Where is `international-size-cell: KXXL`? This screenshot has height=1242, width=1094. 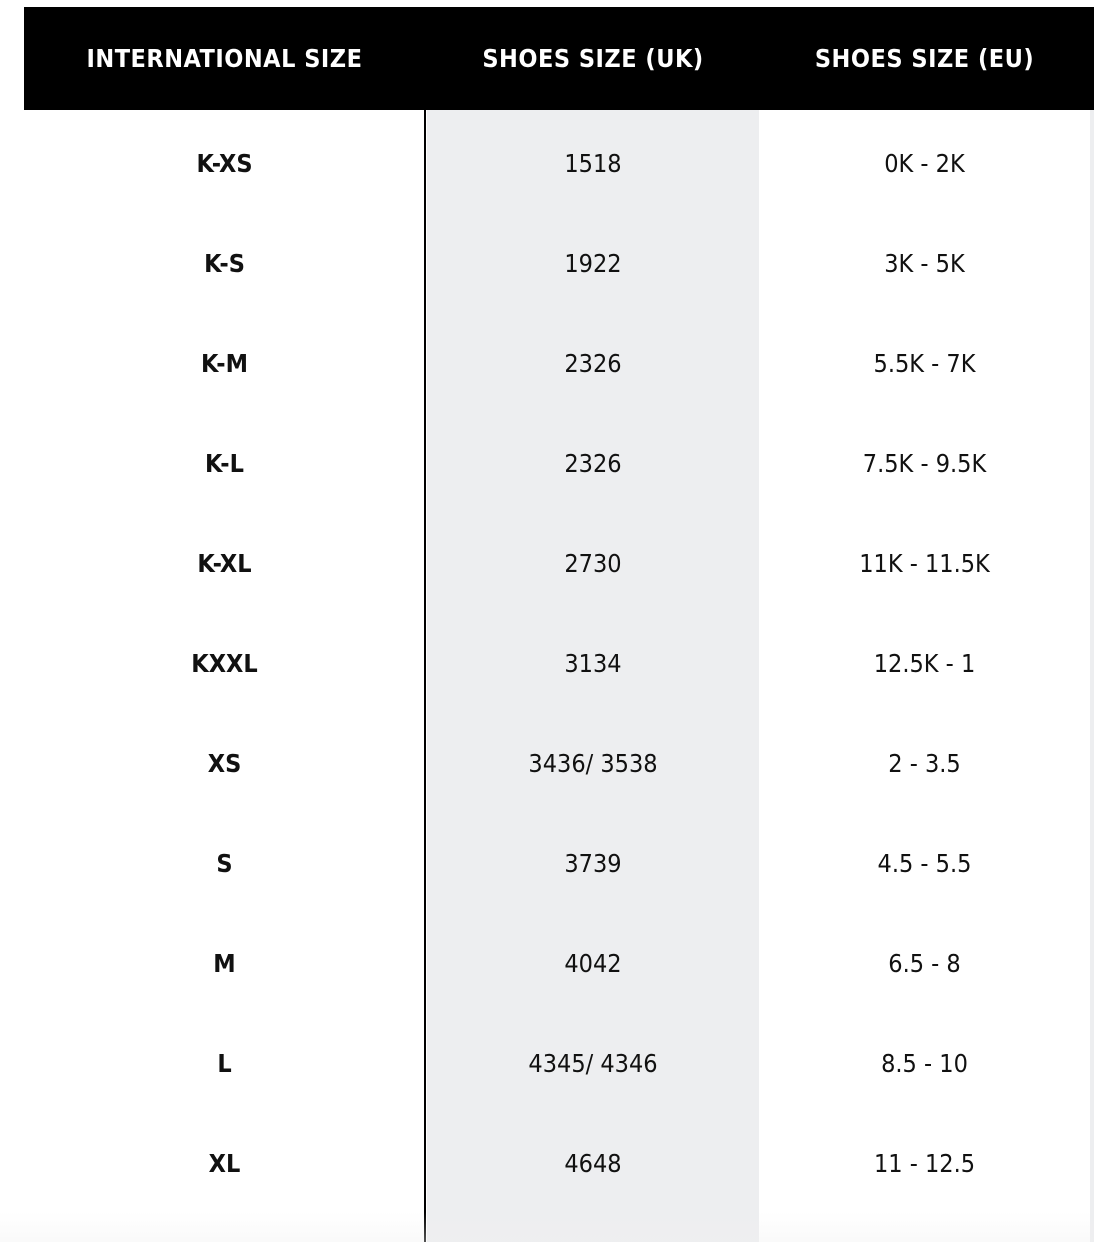 international-size-cell: KXXL is located at coordinates (224, 663).